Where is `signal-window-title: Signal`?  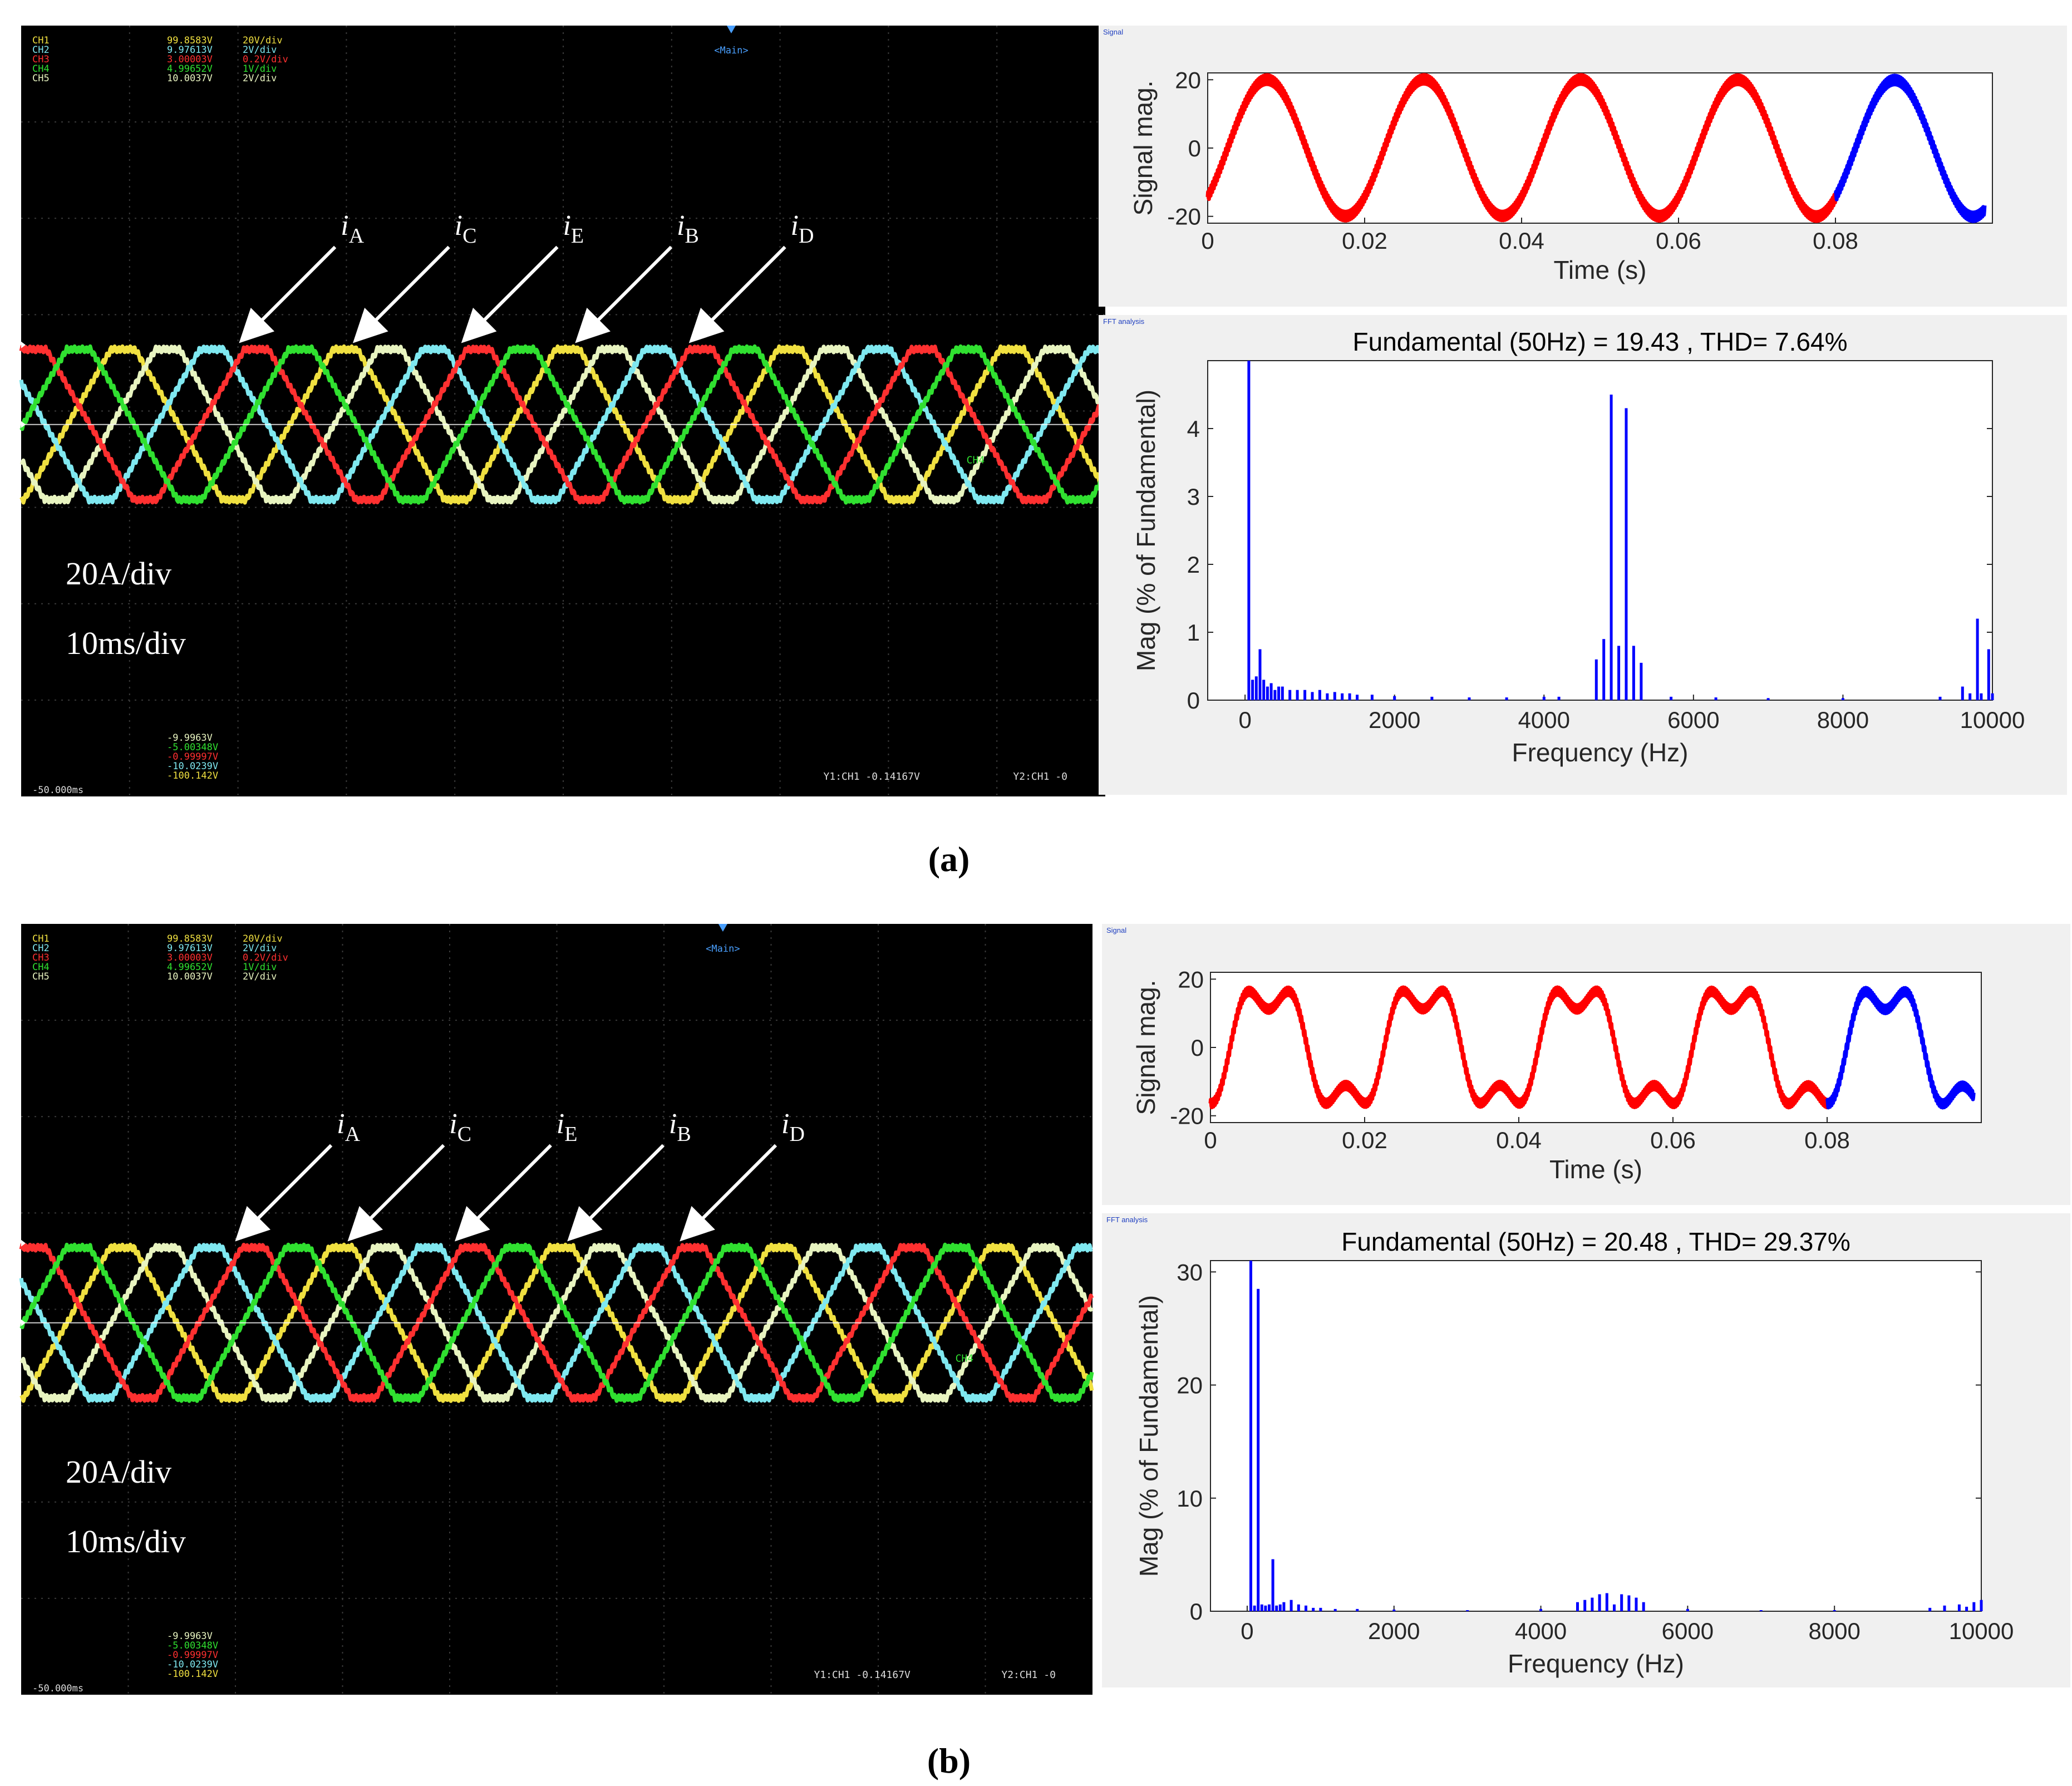 signal-window-title: Signal is located at coordinates (1116, 930).